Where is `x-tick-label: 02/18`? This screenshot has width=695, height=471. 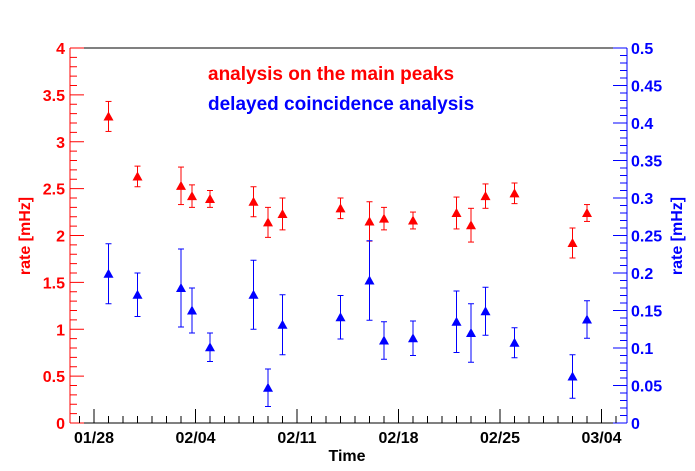
x-tick-label: 02/18 is located at coordinates (398, 438).